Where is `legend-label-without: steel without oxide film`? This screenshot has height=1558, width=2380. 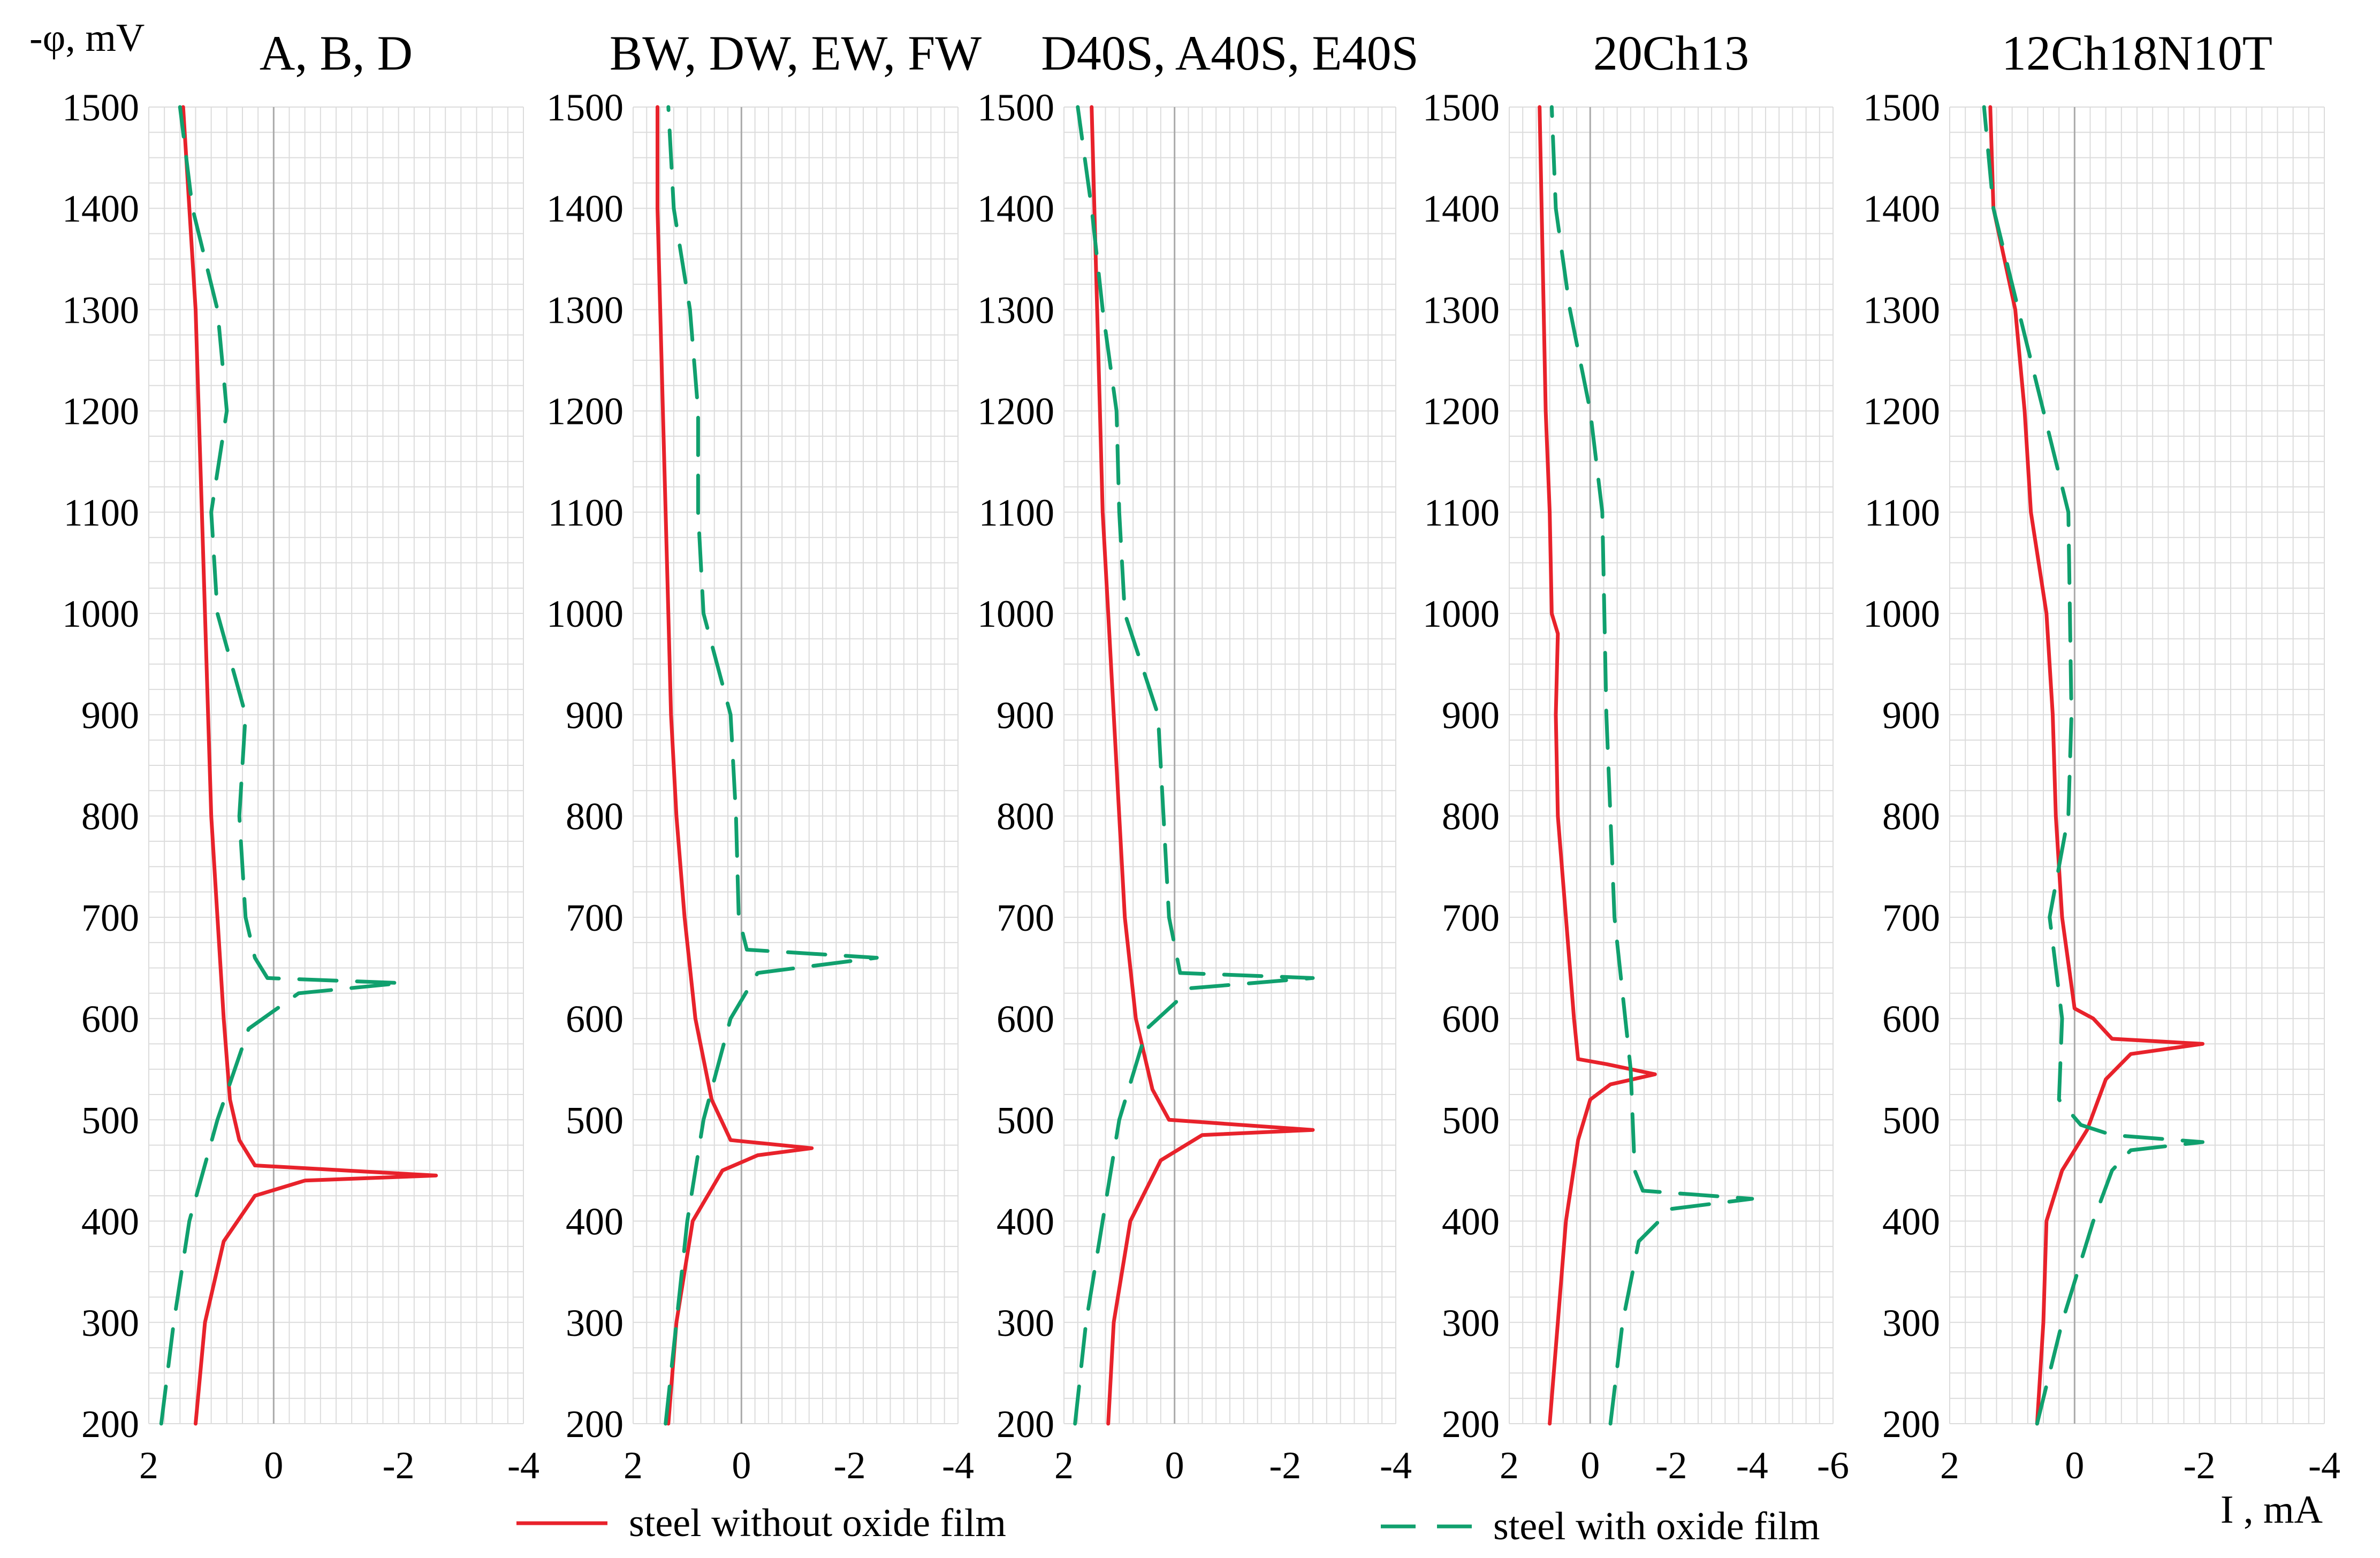
legend-label-without: steel without oxide film is located at coordinates (817, 1523).